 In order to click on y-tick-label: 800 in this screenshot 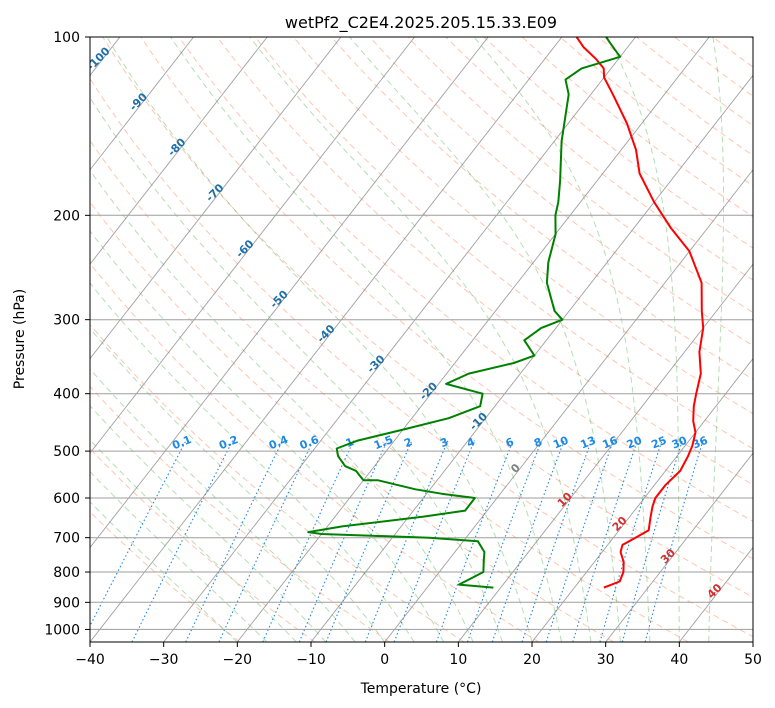, I will do `click(66, 573)`.